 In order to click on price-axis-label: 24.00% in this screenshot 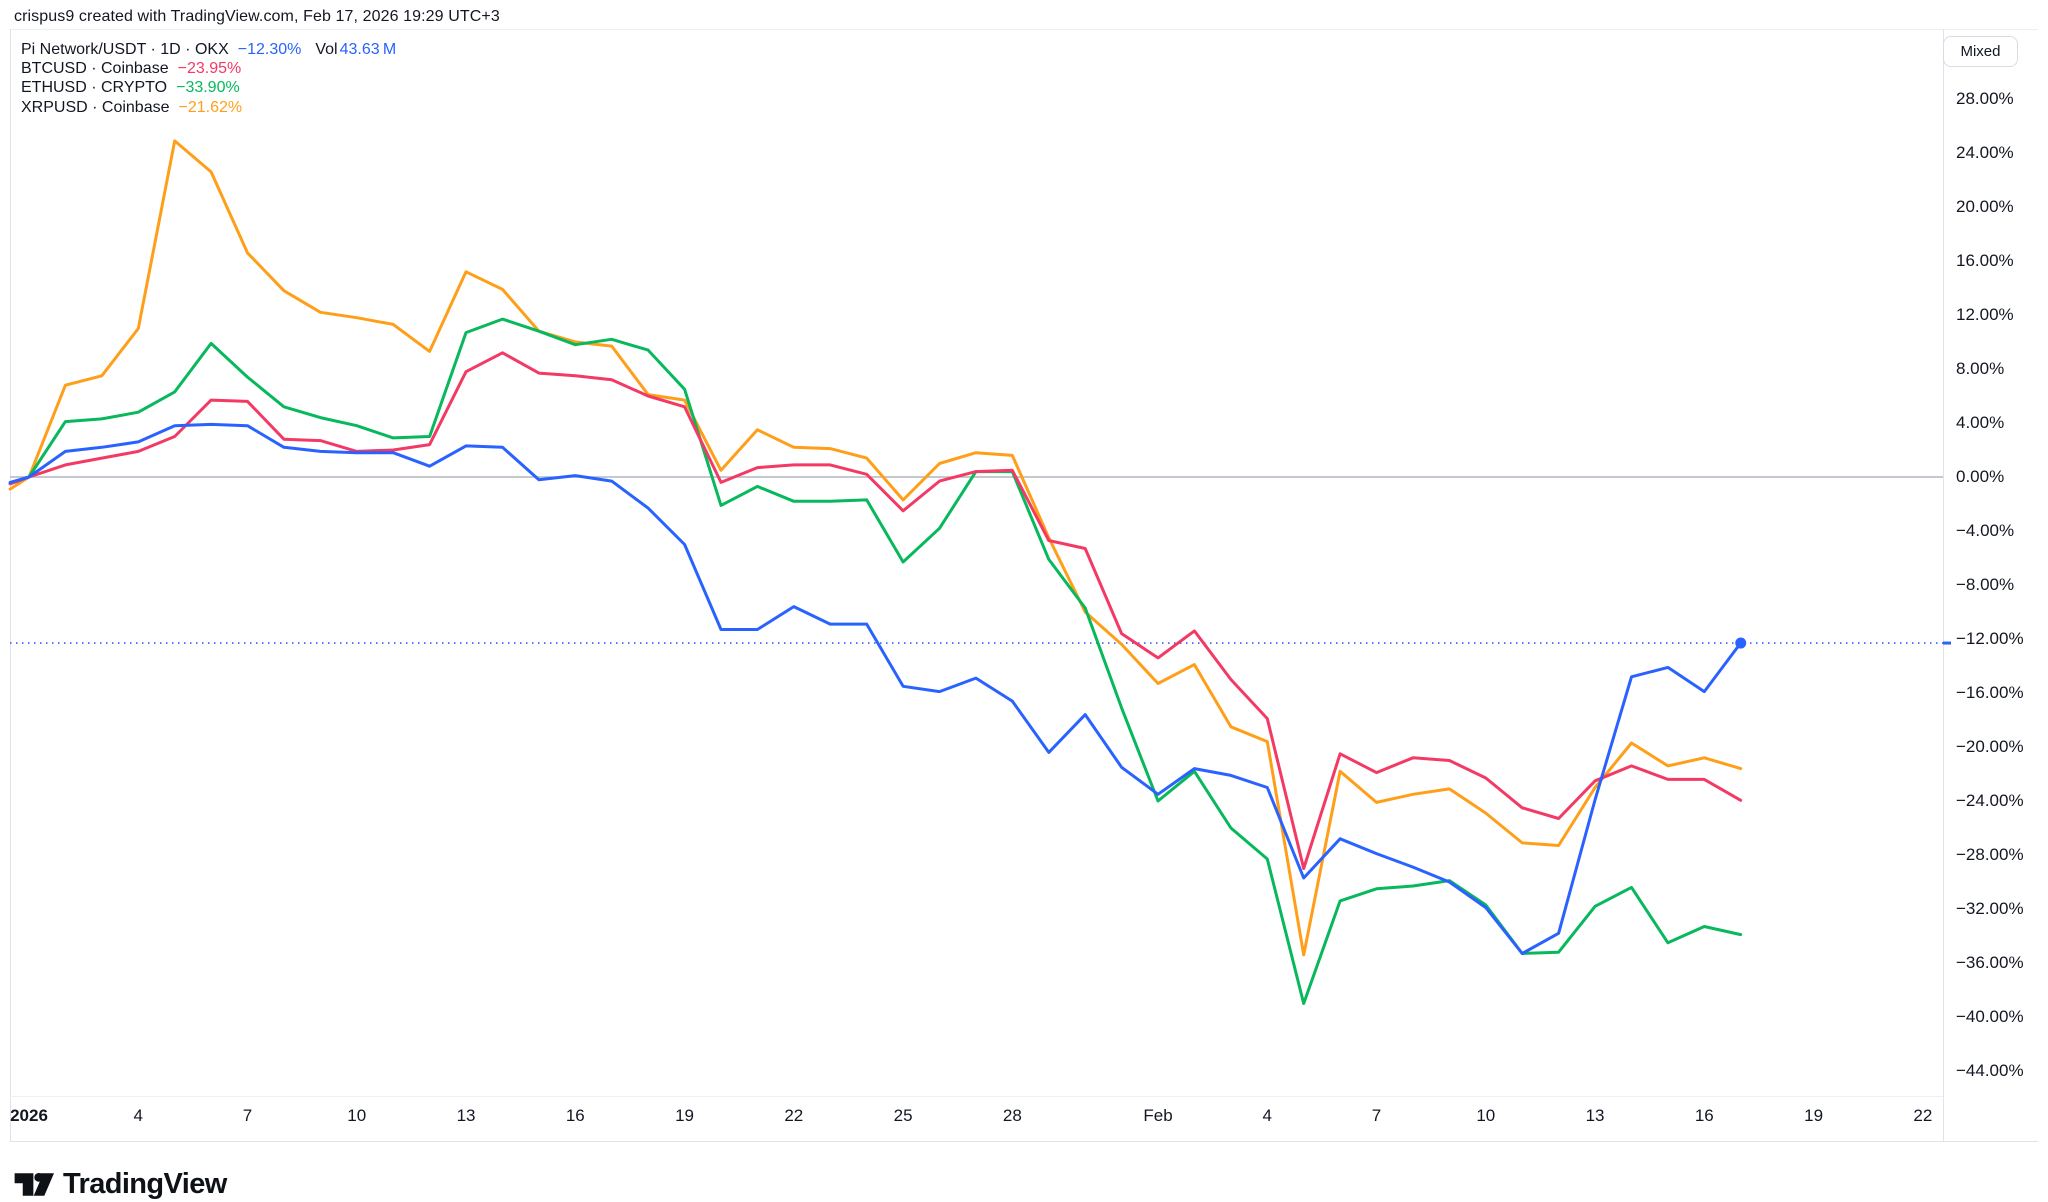, I will do `click(1985, 152)`.